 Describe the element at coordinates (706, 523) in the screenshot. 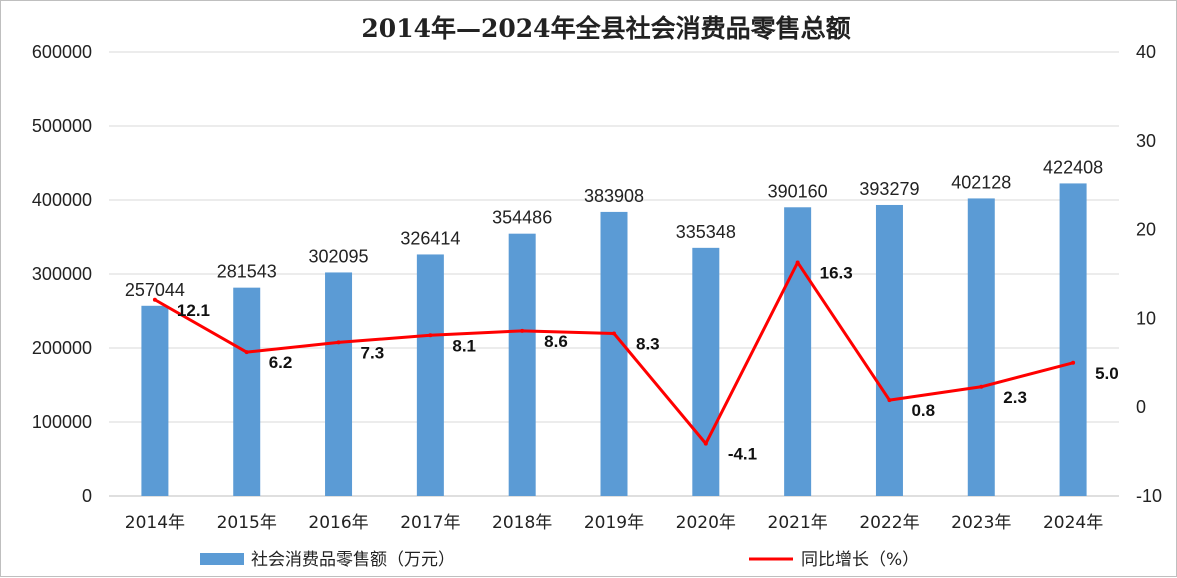

I see `x-tick-label: 2020年` at that location.